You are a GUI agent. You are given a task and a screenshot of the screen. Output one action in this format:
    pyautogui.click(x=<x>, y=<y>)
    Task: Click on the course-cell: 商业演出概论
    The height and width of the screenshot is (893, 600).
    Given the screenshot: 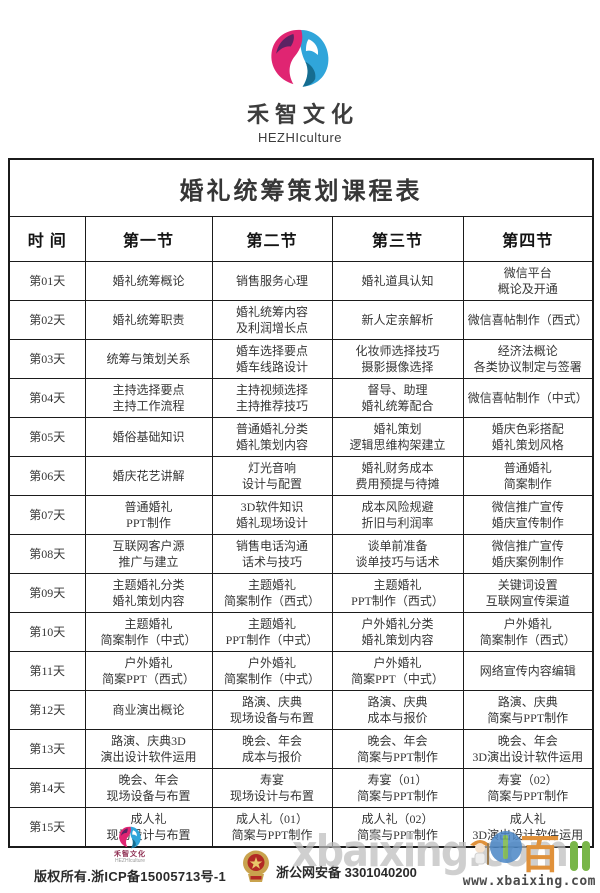 What is the action you would take?
    pyautogui.click(x=148, y=710)
    